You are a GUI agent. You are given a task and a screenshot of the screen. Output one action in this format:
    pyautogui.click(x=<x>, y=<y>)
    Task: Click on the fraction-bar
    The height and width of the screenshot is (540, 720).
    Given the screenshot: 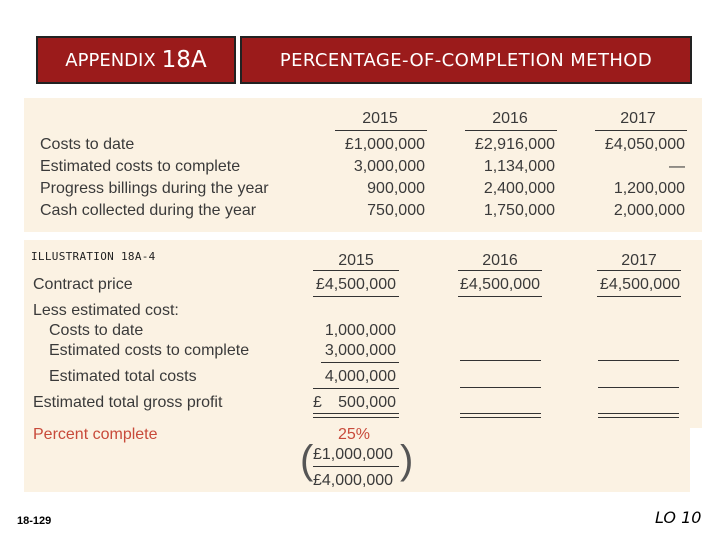 What is the action you would take?
    pyautogui.click(x=356, y=466)
    